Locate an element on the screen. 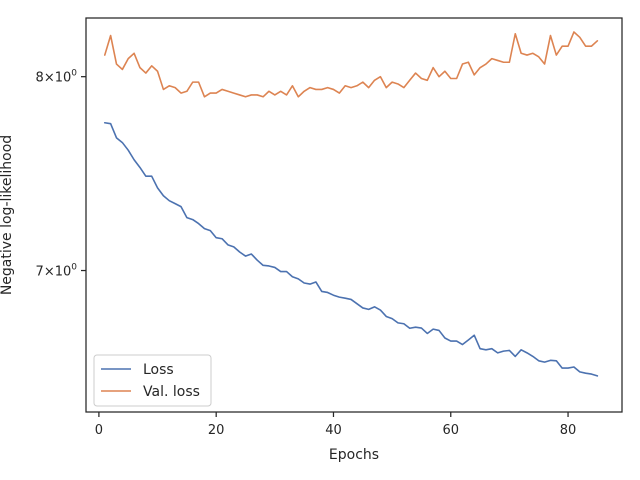 The image size is (640, 480). y-tick-label: 8×100 is located at coordinates (57, 77).